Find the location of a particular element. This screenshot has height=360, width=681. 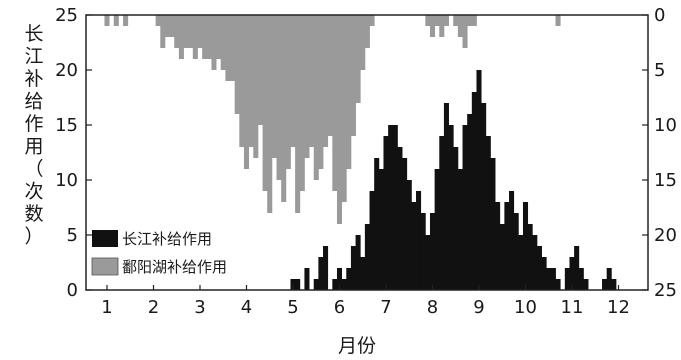

x-tick-label: 1 is located at coordinates (106, 307).